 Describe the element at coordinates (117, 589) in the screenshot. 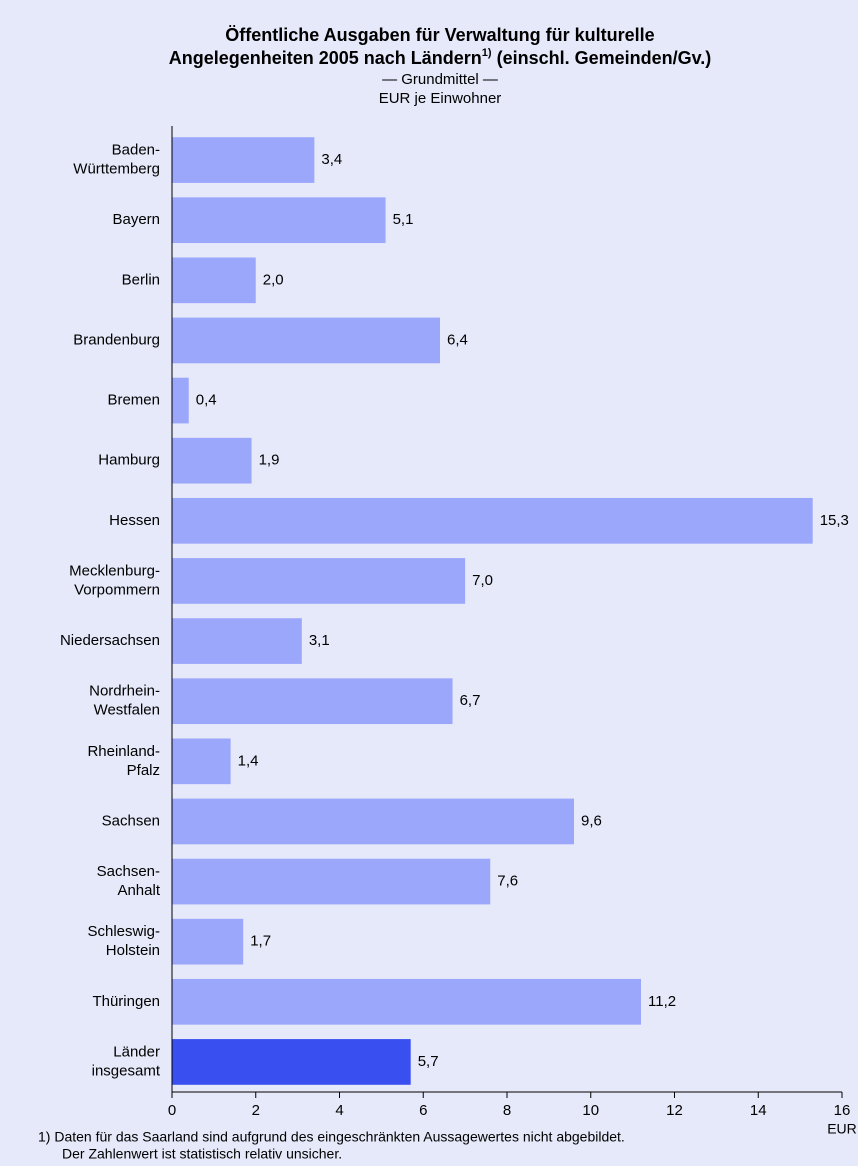

I see `category-label-line: Vorpommern` at that location.